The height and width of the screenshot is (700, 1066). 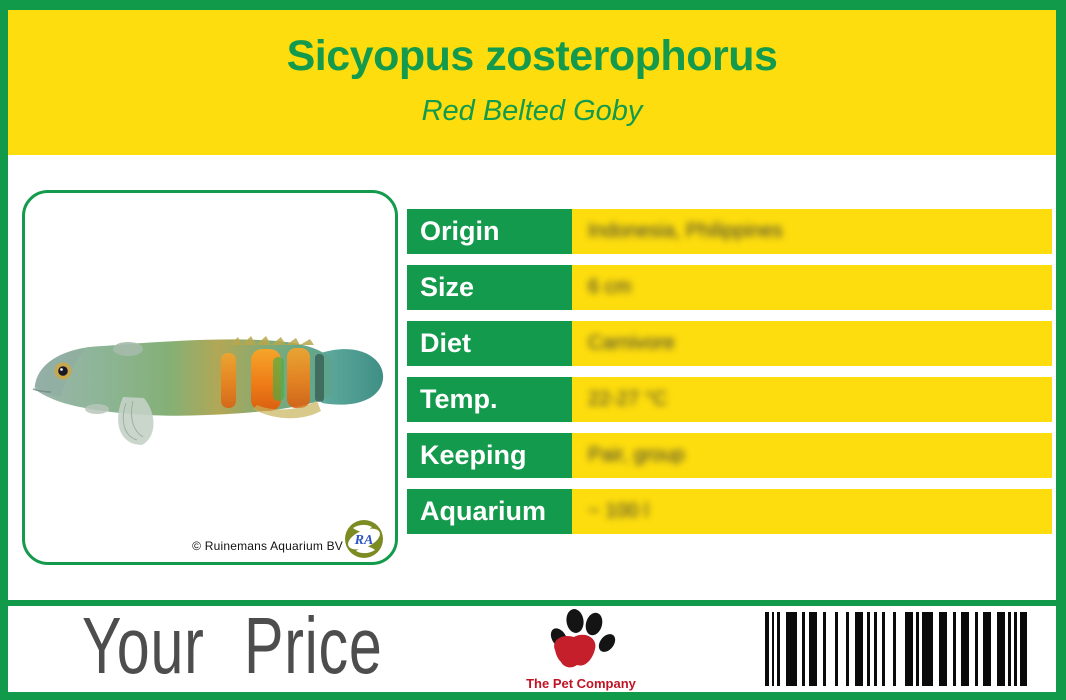 What do you see at coordinates (489, 231) in the screenshot?
I see `row-label-origin: Origin` at bounding box center [489, 231].